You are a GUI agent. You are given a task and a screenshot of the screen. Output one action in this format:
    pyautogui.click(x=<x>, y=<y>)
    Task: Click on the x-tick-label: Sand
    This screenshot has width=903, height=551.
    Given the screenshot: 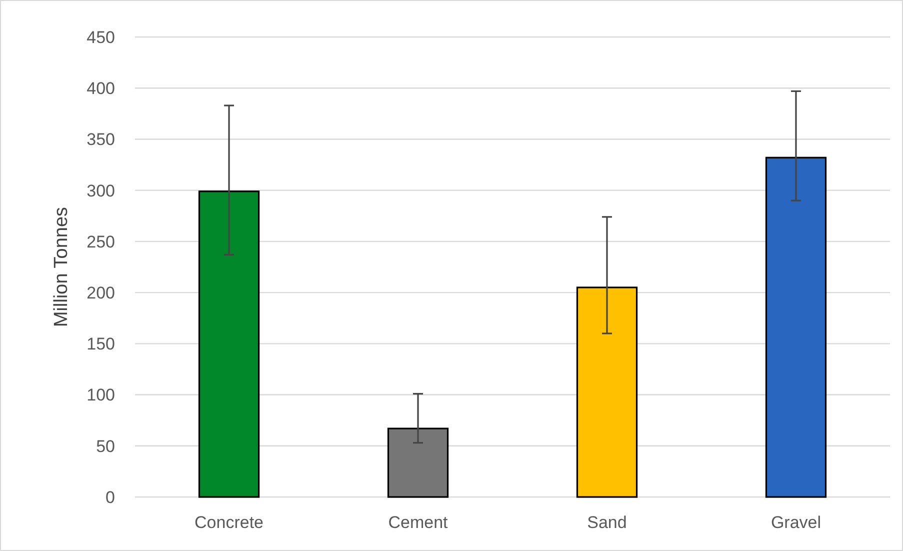 What is the action you would take?
    pyautogui.click(x=607, y=522)
    